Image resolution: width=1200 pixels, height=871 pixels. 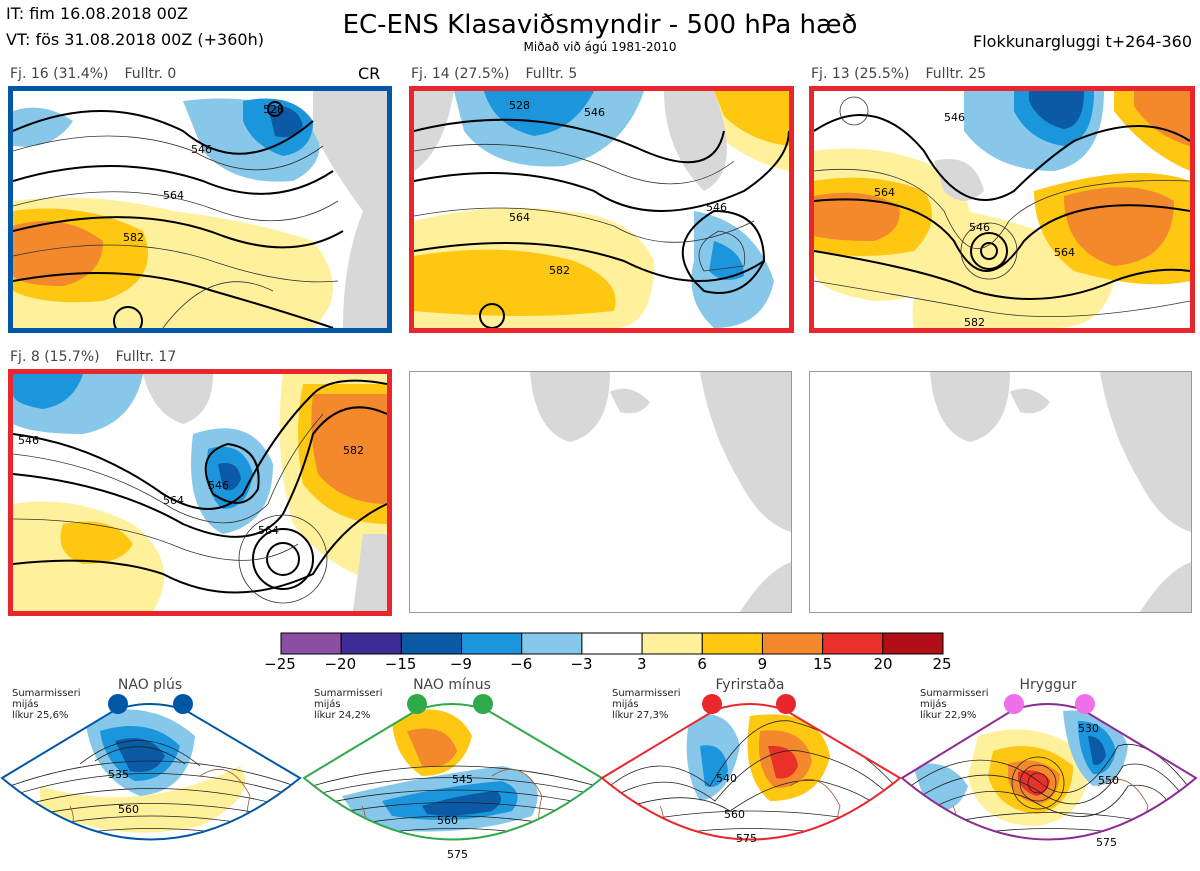 I want to click on regime-name: NAO mínus, so click(x=452, y=685).